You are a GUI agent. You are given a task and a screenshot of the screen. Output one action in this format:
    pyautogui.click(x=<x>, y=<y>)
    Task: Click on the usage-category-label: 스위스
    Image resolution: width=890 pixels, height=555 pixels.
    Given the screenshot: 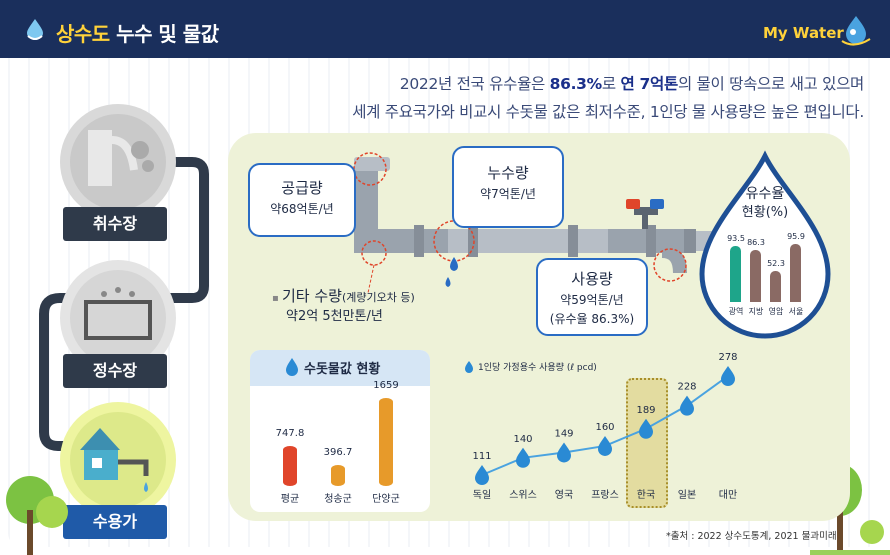 What is the action you would take?
    pyautogui.click(x=523, y=494)
    